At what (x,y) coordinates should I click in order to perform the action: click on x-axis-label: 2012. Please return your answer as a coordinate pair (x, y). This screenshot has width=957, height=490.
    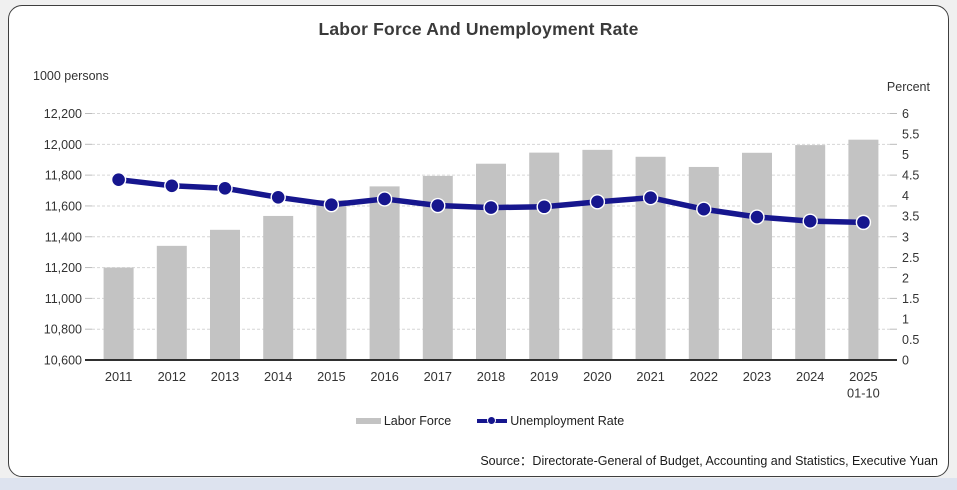
    Looking at the image, I should click on (172, 376).